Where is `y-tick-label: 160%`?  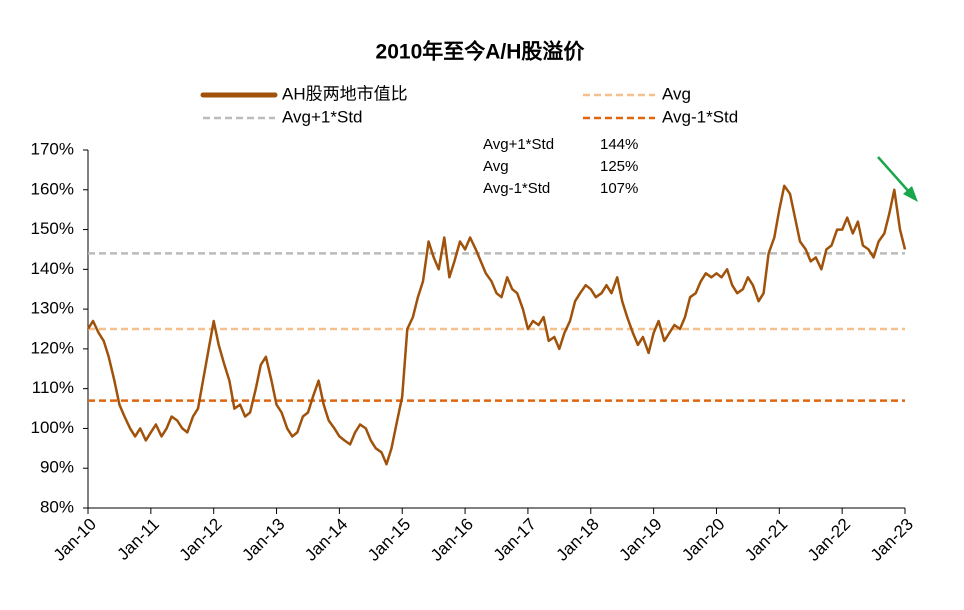 y-tick-label: 160% is located at coordinates (52, 188).